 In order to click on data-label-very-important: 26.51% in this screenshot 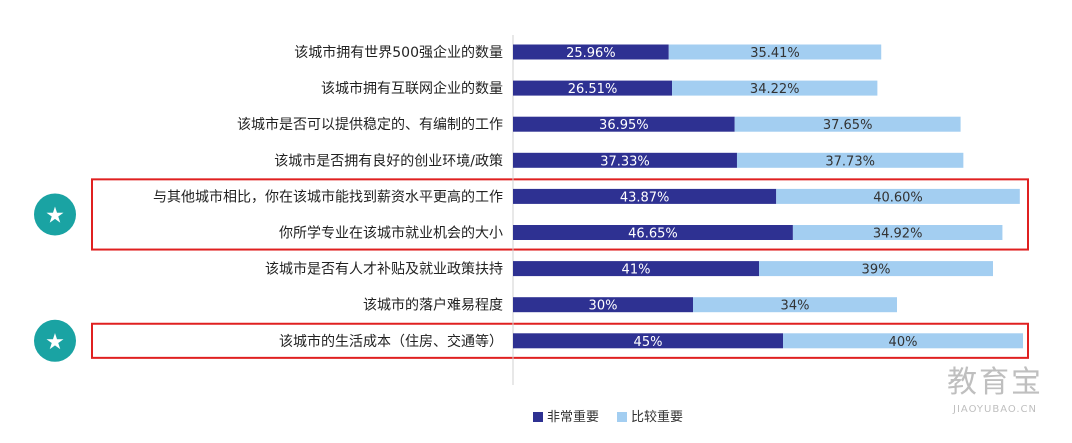, I will do `click(593, 89)`.